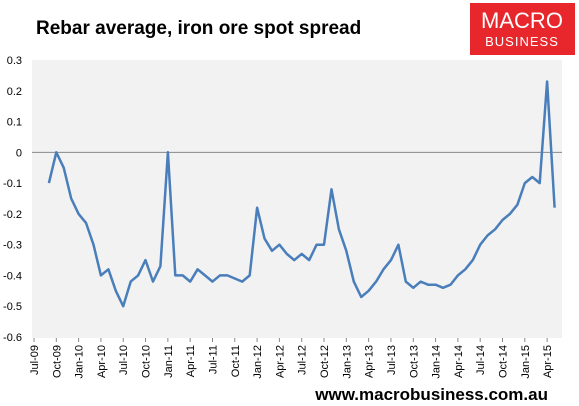 The height and width of the screenshot is (406, 579). What do you see at coordinates (504, 361) in the screenshot?
I see `x-tick-label: Oct-14` at bounding box center [504, 361].